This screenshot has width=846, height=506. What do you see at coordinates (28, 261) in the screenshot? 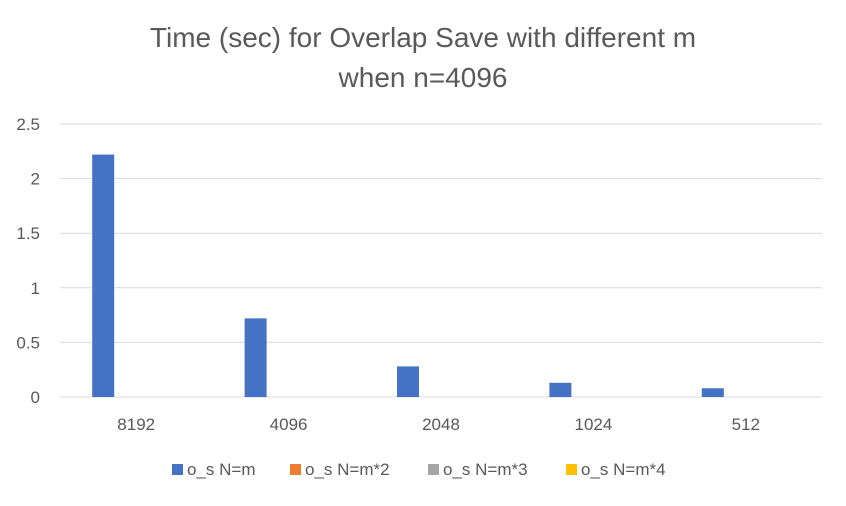
I see `y-axis-ticks: 0 0.5 1 1.5 2 2.5` at bounding box center [28, 261].